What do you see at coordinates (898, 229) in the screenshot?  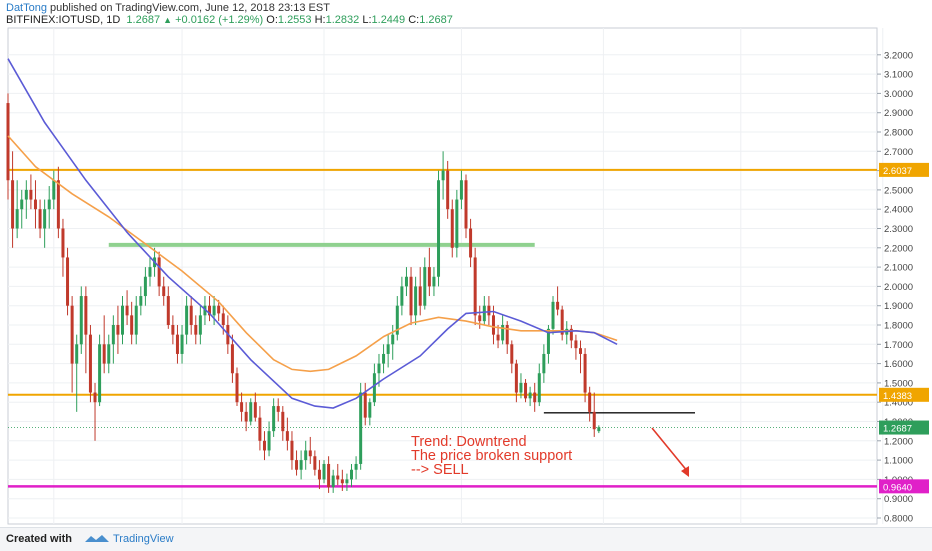 I see `y-tick-label: 2.3000` at bounding box center [898, 229].